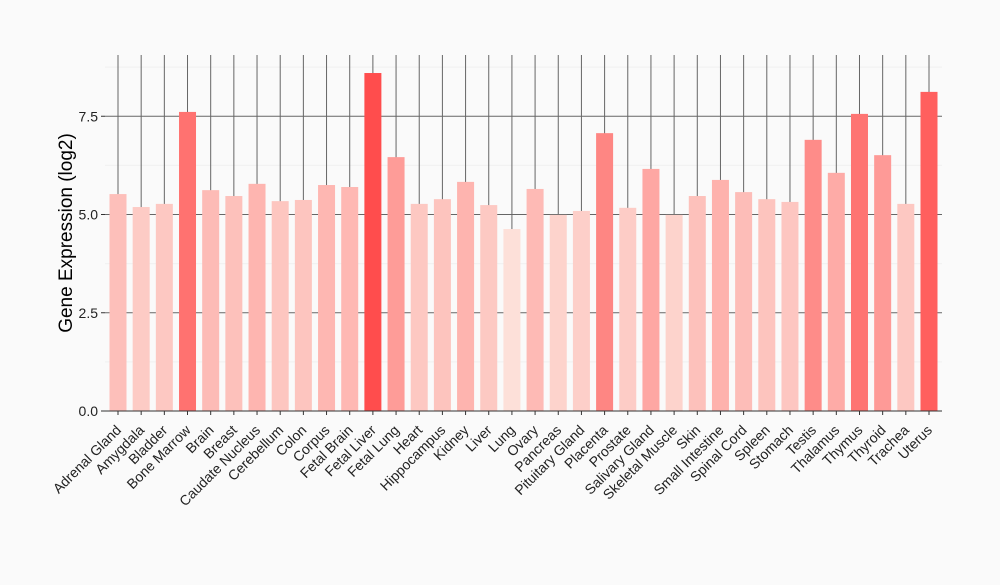 The height and width of the screenshot is (585, 1000). Describe the element at coordinates (906, 307) in the screenshot. I see `bar-trachea` at that location.